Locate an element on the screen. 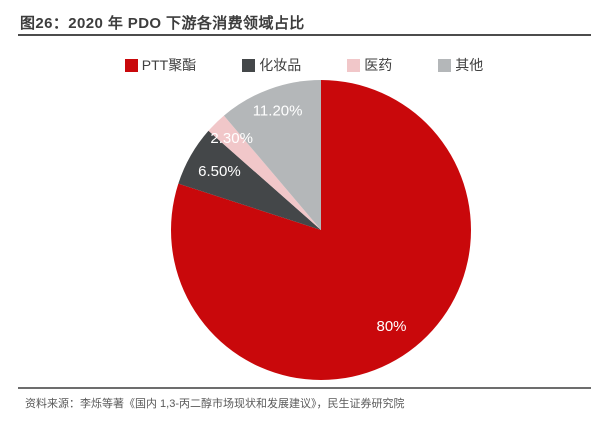  legend-item-ptt-polyester: PTT聚酯 is located at coordinates (160, 65).